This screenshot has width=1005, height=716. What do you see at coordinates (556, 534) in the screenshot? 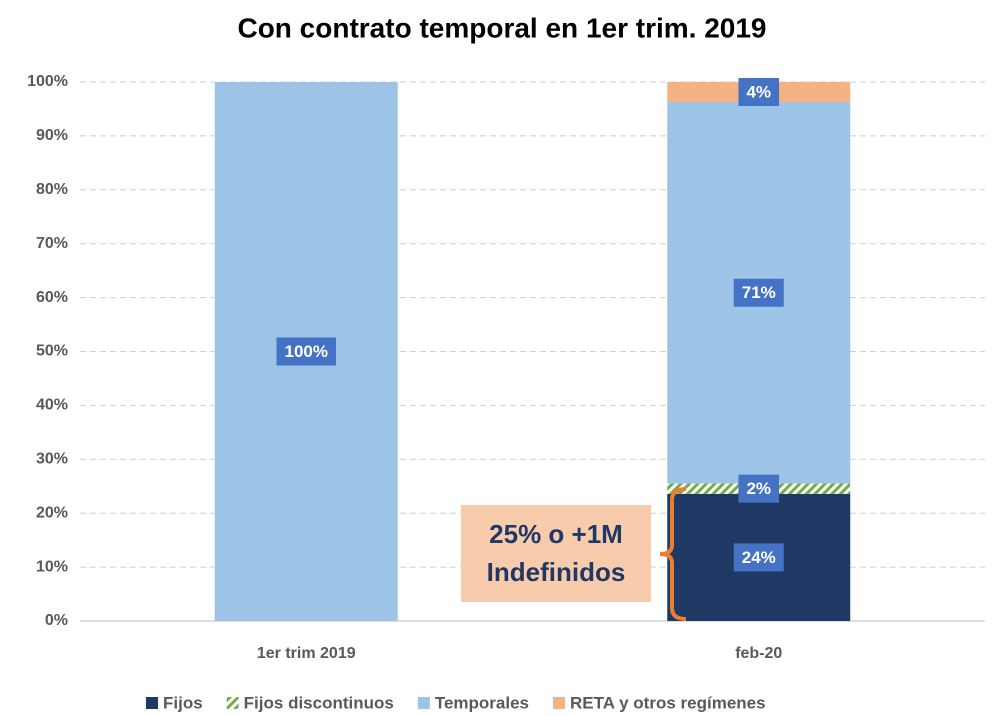
I see `annotation-text: 25% o +1M` at bounding box center [556, 534].